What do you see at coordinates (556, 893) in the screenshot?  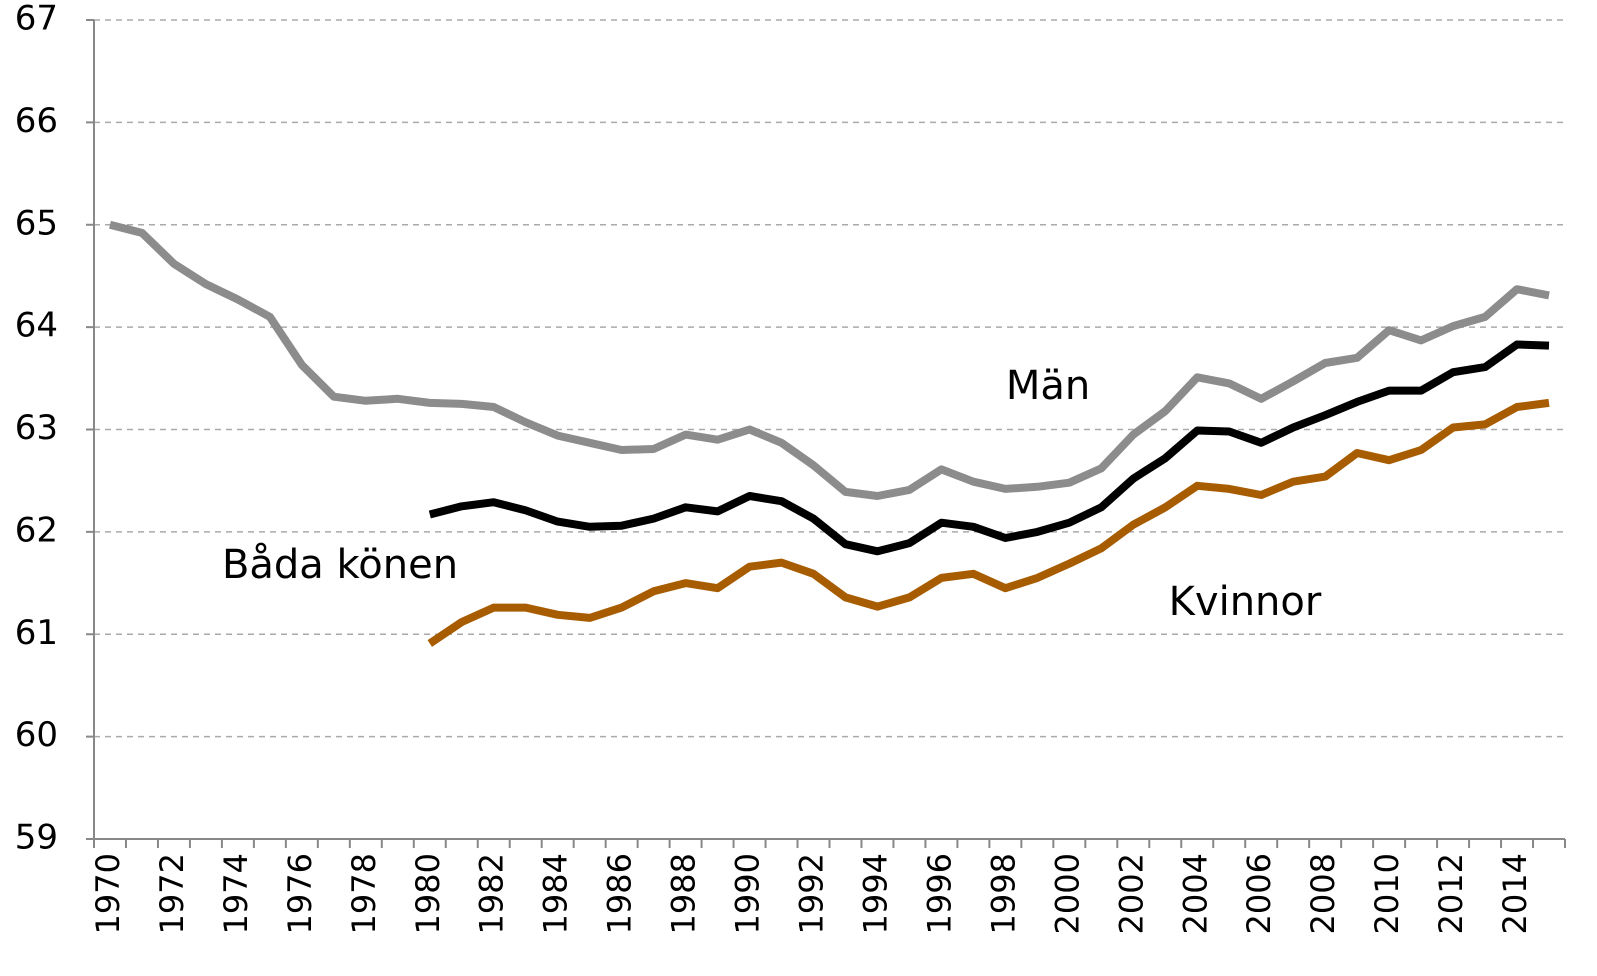 I see `x-tick-label: 1984` at bounding box center [556, 893].